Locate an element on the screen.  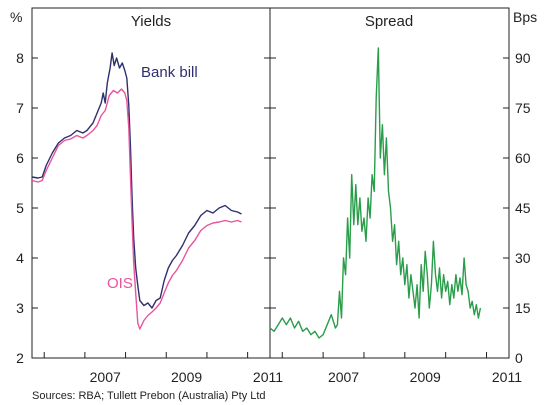
left-y-tick-label: 7 is located at coordinates (20, 108).